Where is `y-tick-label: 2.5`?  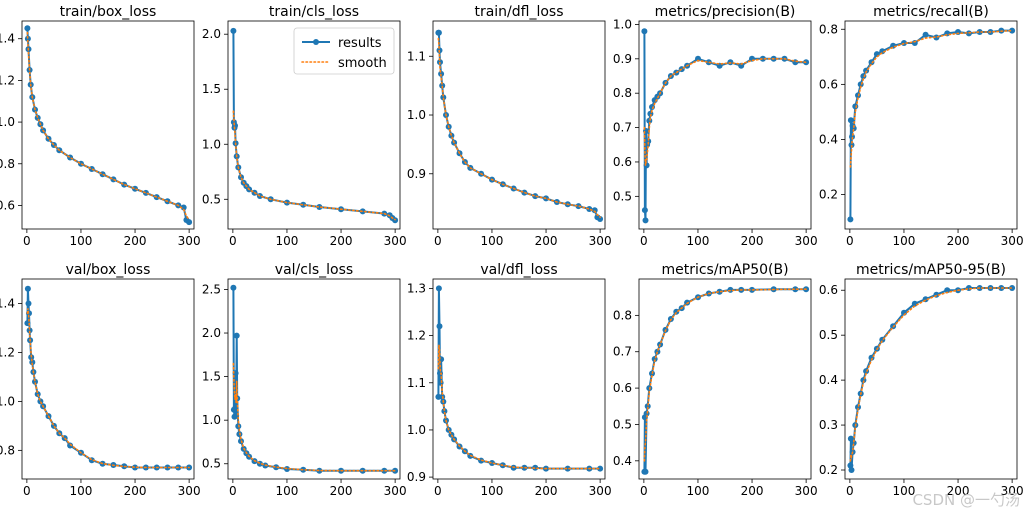 y-tick-label: 2.5 is located at coordinates (211, 289).